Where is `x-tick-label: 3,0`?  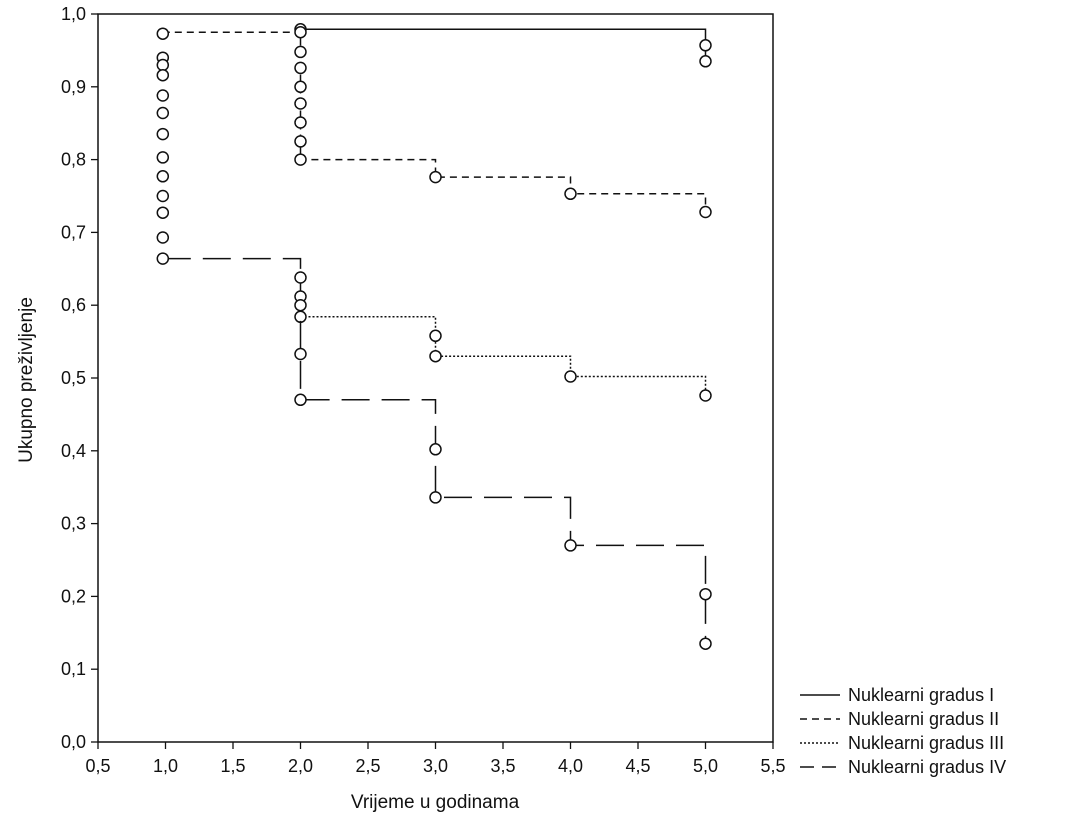
x-tick-label: 3,0 is located at coordinates (435, 766).